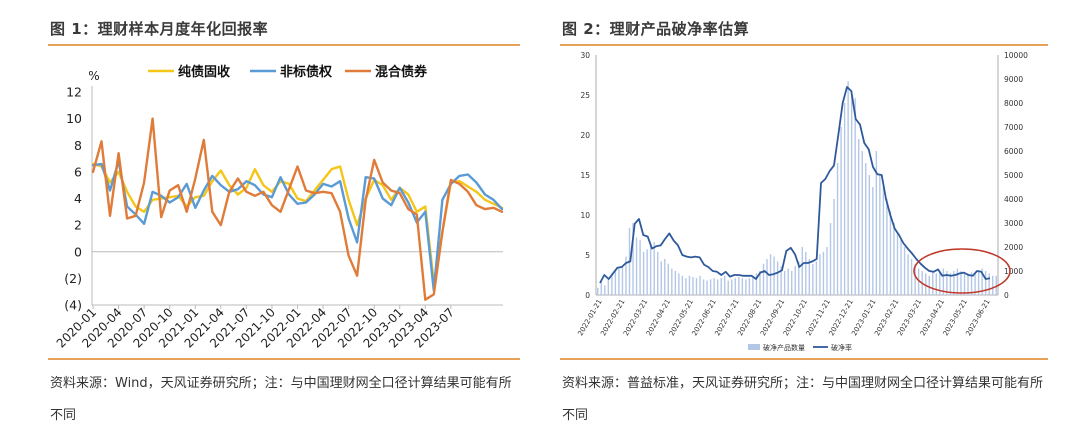  What do you see at coordinates (1013, 247) in the screenshot?
I see `right-tick-label: 2000` at bounding box center [1013, 247].